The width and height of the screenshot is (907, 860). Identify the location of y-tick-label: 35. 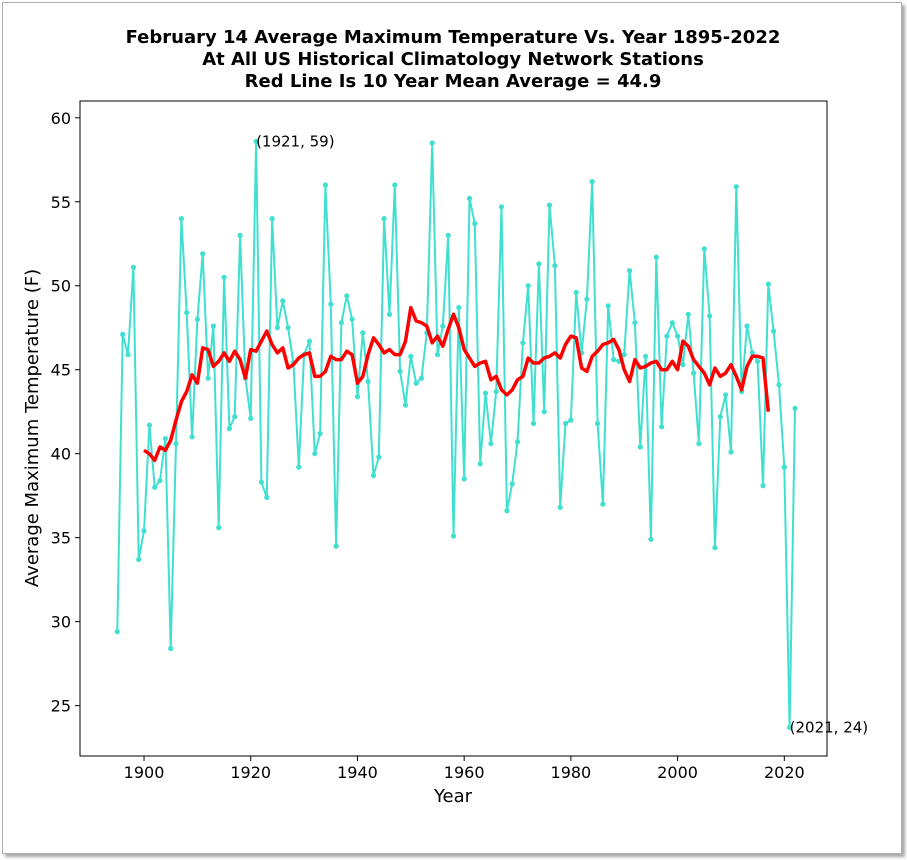
(61, 538).